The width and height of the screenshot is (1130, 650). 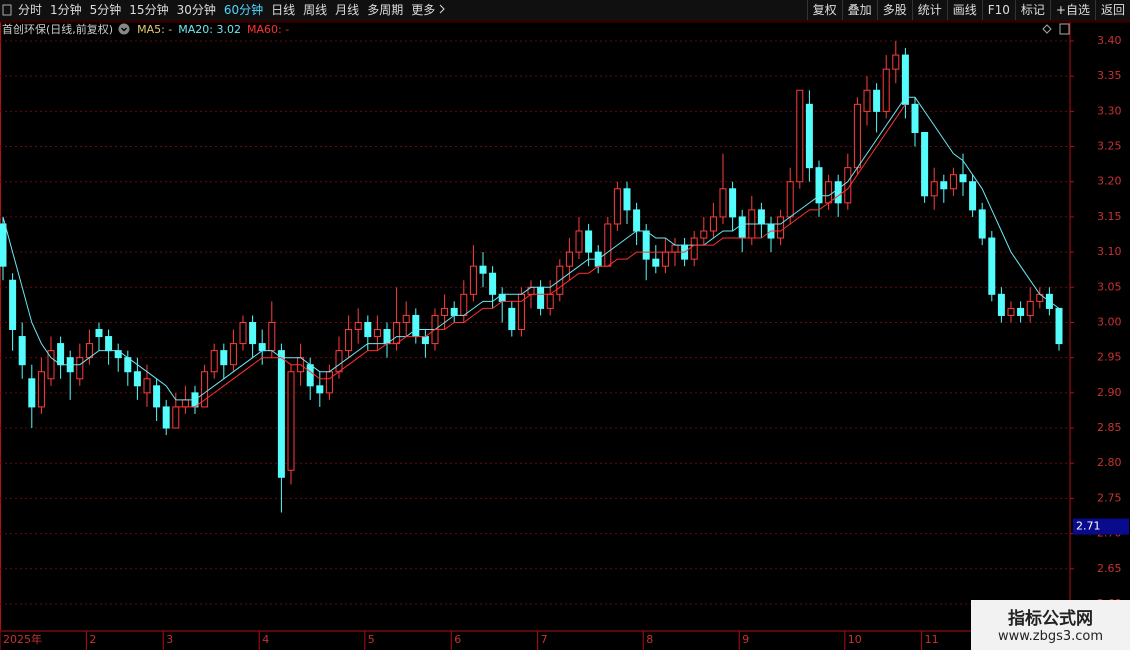 What do you see at coordinates (859, 10) in the screenshot?
I see `tool-button: 叠加` at bounding box center [859, 10].